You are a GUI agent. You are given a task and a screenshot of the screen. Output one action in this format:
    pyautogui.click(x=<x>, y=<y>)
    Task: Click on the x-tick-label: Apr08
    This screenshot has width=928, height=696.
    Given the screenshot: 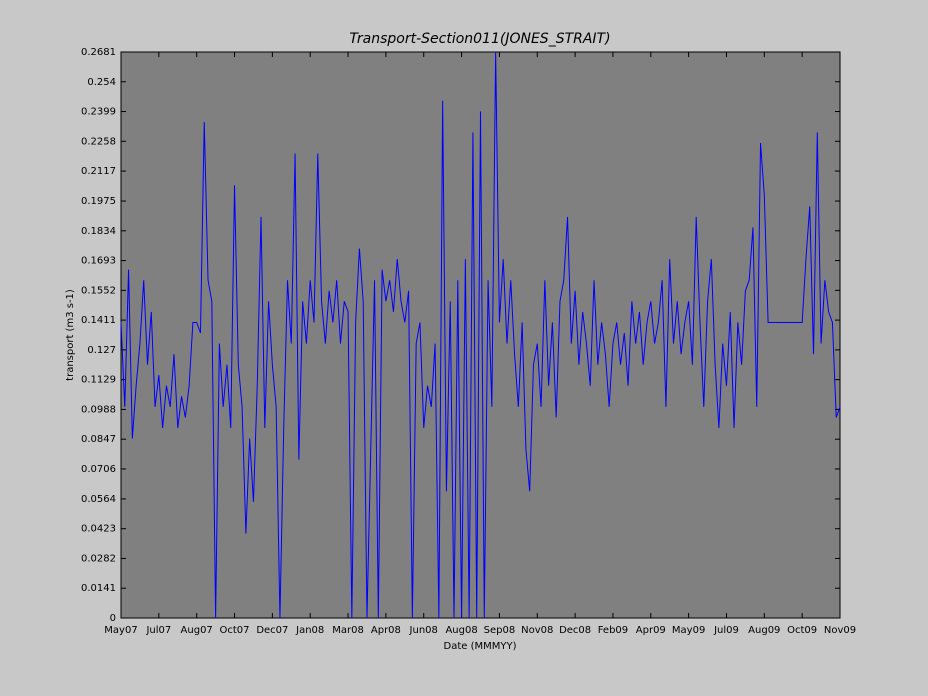 What is the action you would take?
    pyautogui.click(x=386, y=630)
    